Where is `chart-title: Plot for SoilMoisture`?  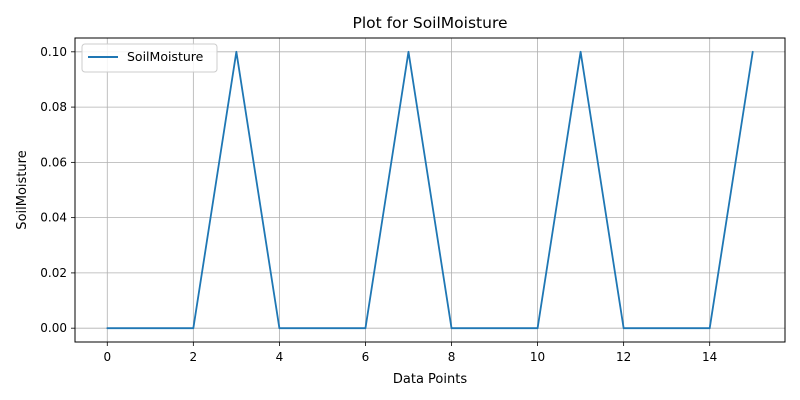
chart-title: Plot for SoilMoisture is located at coordinates (429, 23).